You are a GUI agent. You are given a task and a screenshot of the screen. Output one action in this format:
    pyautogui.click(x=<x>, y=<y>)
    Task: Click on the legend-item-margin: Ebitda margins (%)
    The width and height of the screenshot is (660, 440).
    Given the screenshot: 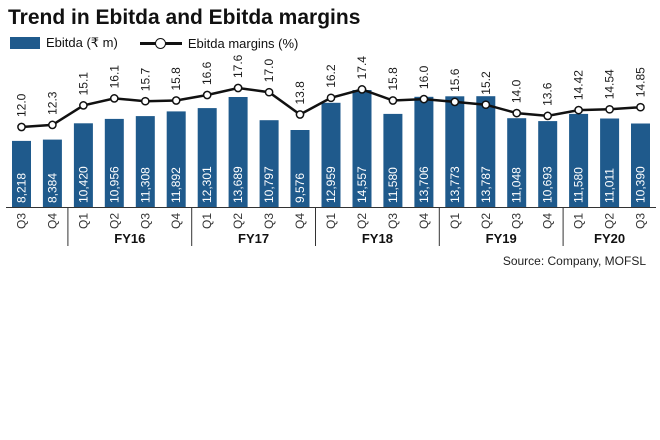 What is the action you would take?
    pyautogui.click(x=219, y=43)
    